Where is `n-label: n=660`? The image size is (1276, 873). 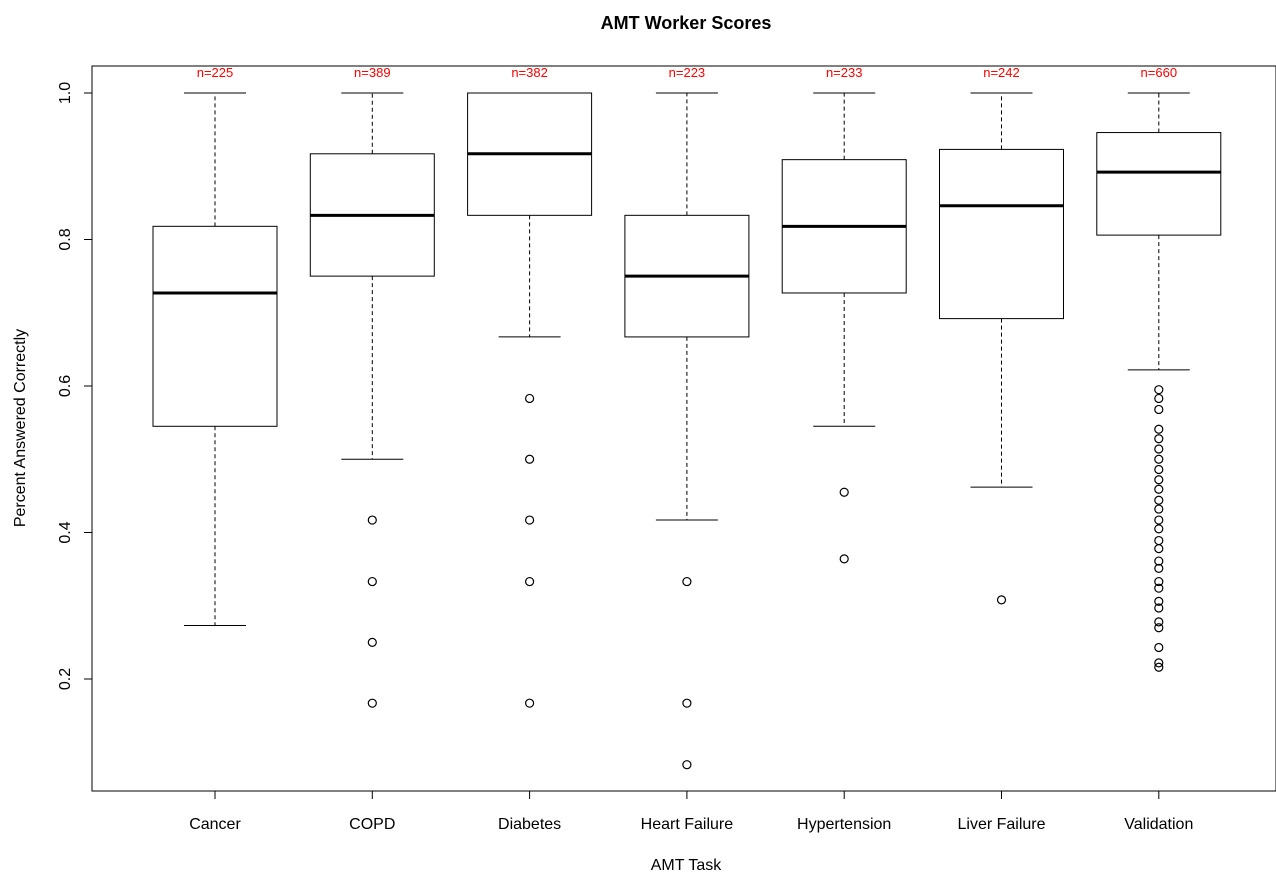
n-label: n=660 is located at coordinates (1159, 72).